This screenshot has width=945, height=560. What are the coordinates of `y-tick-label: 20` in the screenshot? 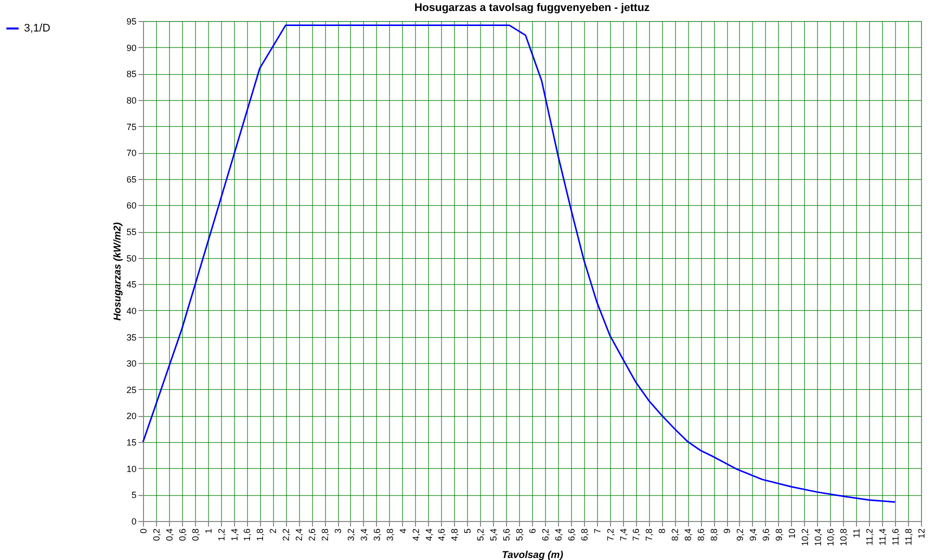 It's located at (131, 416).